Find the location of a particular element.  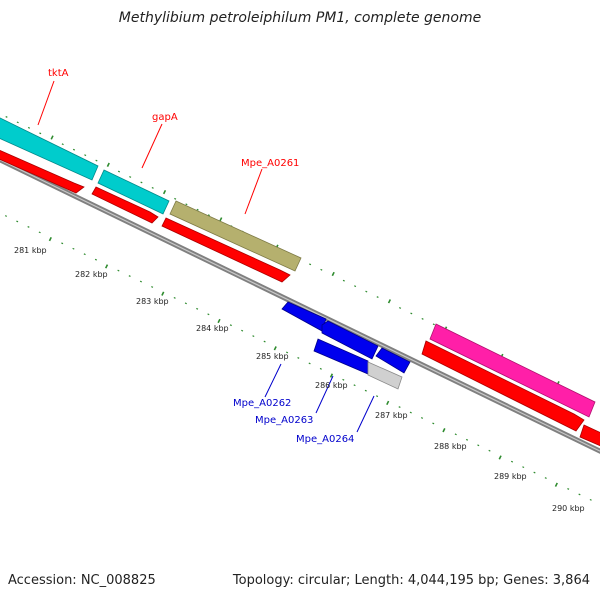

scale-label-288: 288 kbp is located at coordinates (450, 446).